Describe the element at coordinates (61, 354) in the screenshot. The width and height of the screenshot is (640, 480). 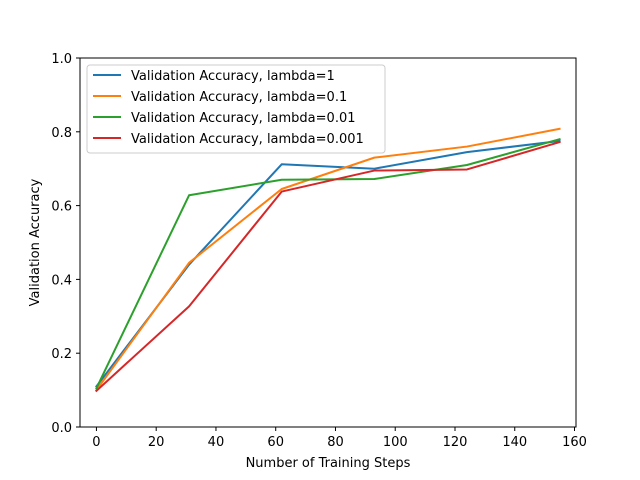
I see `y-tick-label: 0.2` at that location.